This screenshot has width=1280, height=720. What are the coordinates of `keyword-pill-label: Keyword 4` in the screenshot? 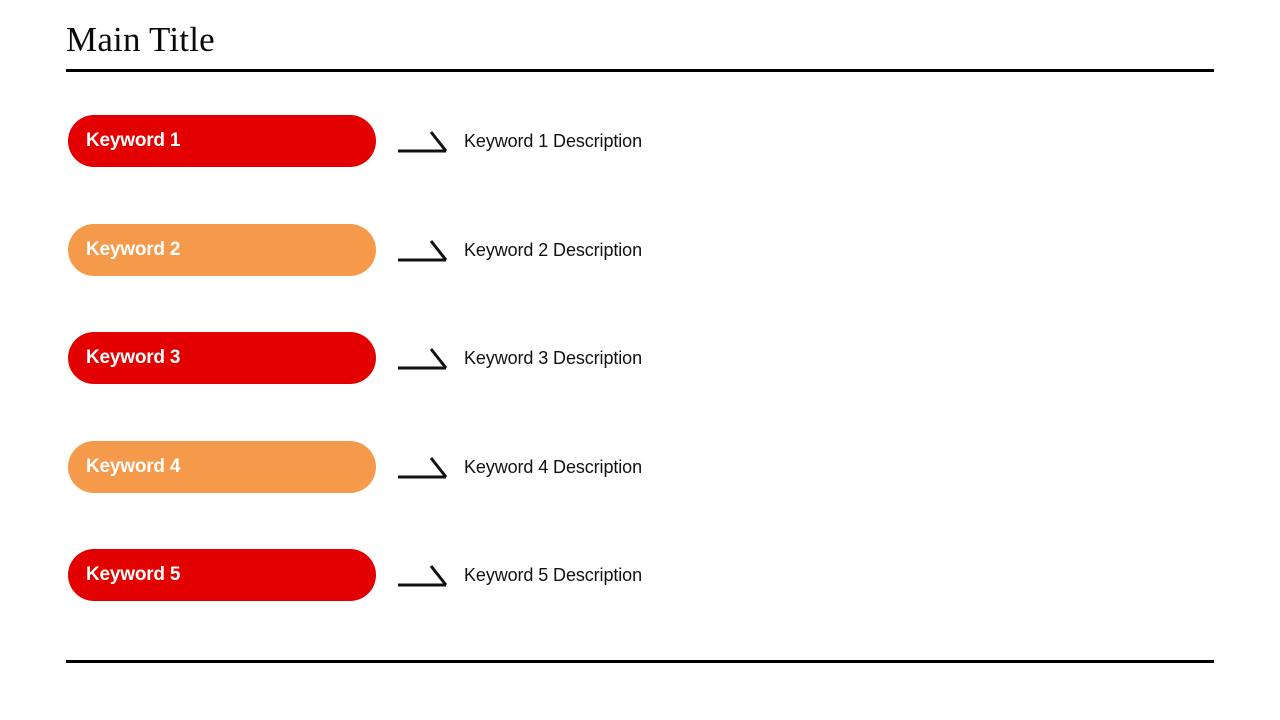 It's located at (133, 466).